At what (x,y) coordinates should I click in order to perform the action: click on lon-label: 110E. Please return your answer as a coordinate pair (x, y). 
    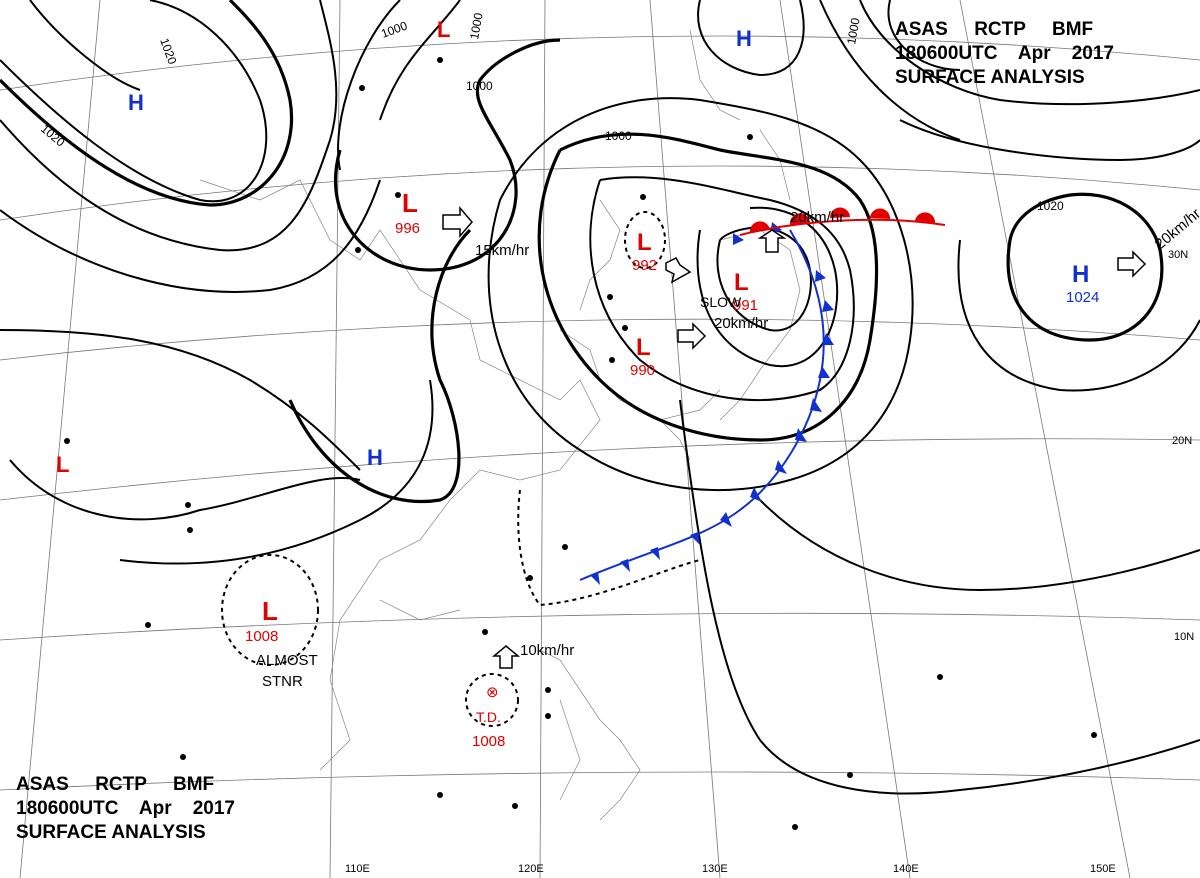
    Looking at the image, I should click on (357, 869).